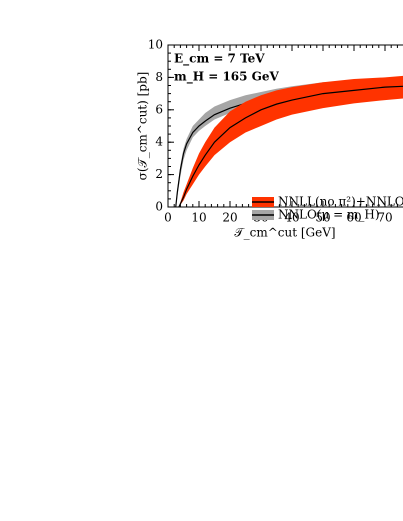  I want to click on x-tick-label: 10, so click(198, 218).